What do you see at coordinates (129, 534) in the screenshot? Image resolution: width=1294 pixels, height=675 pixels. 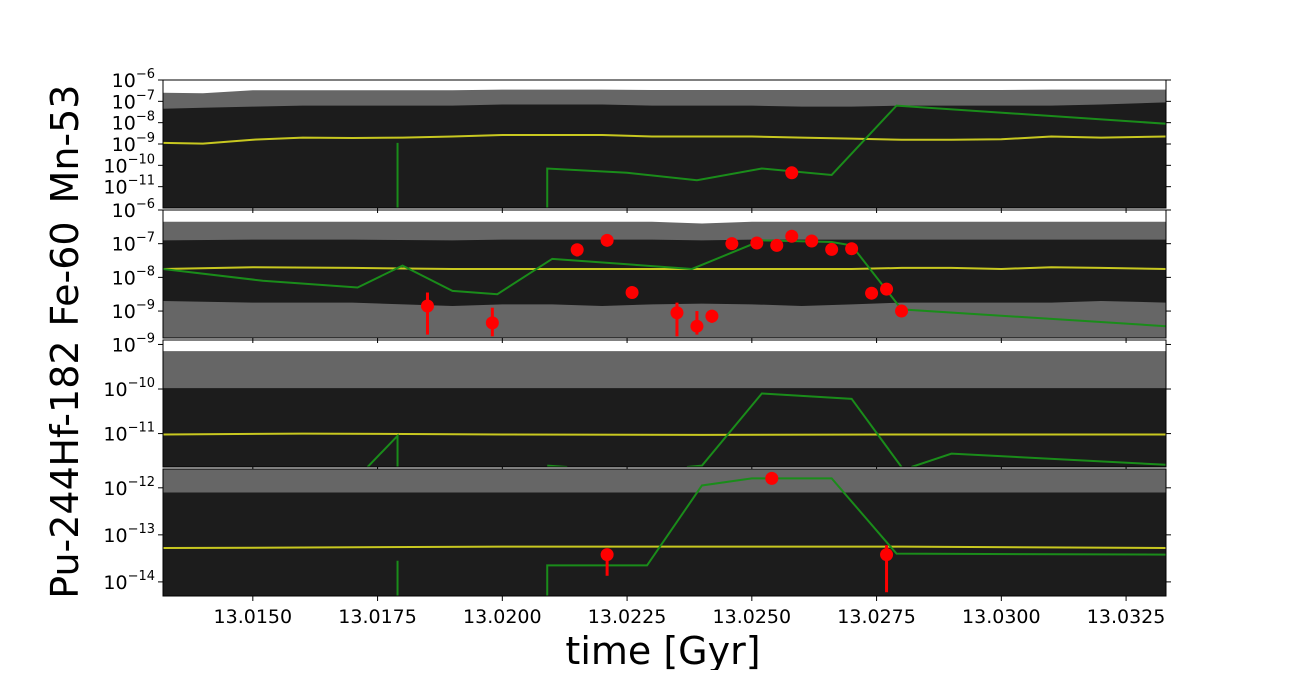 I see `y-tick-label: 10⁻¹³` at bounding box center [129, 534].